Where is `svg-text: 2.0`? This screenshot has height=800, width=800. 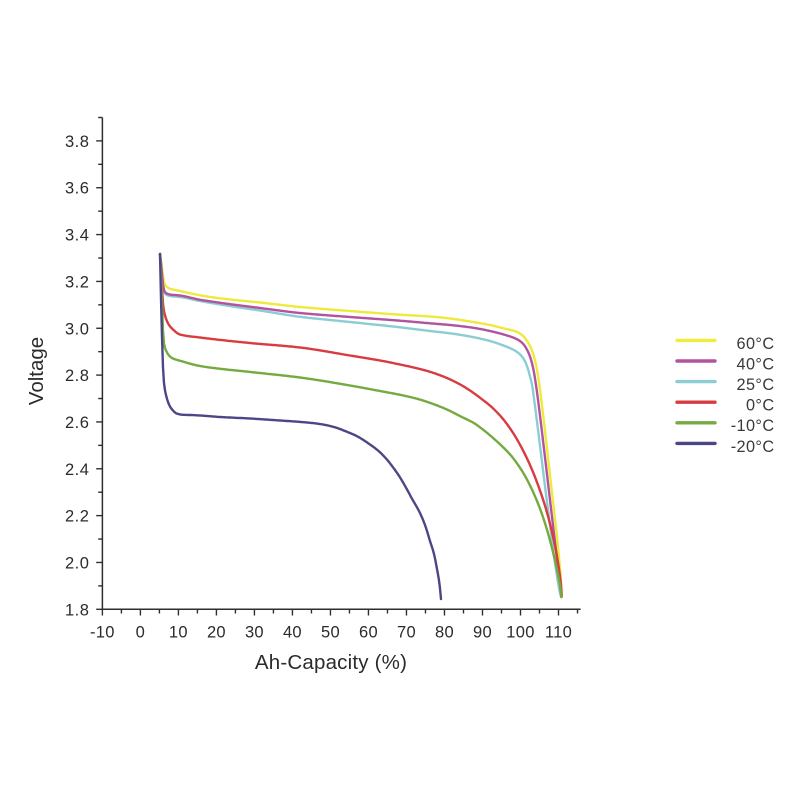
svg-text: 2.0 is located at coordinates (77, 563).